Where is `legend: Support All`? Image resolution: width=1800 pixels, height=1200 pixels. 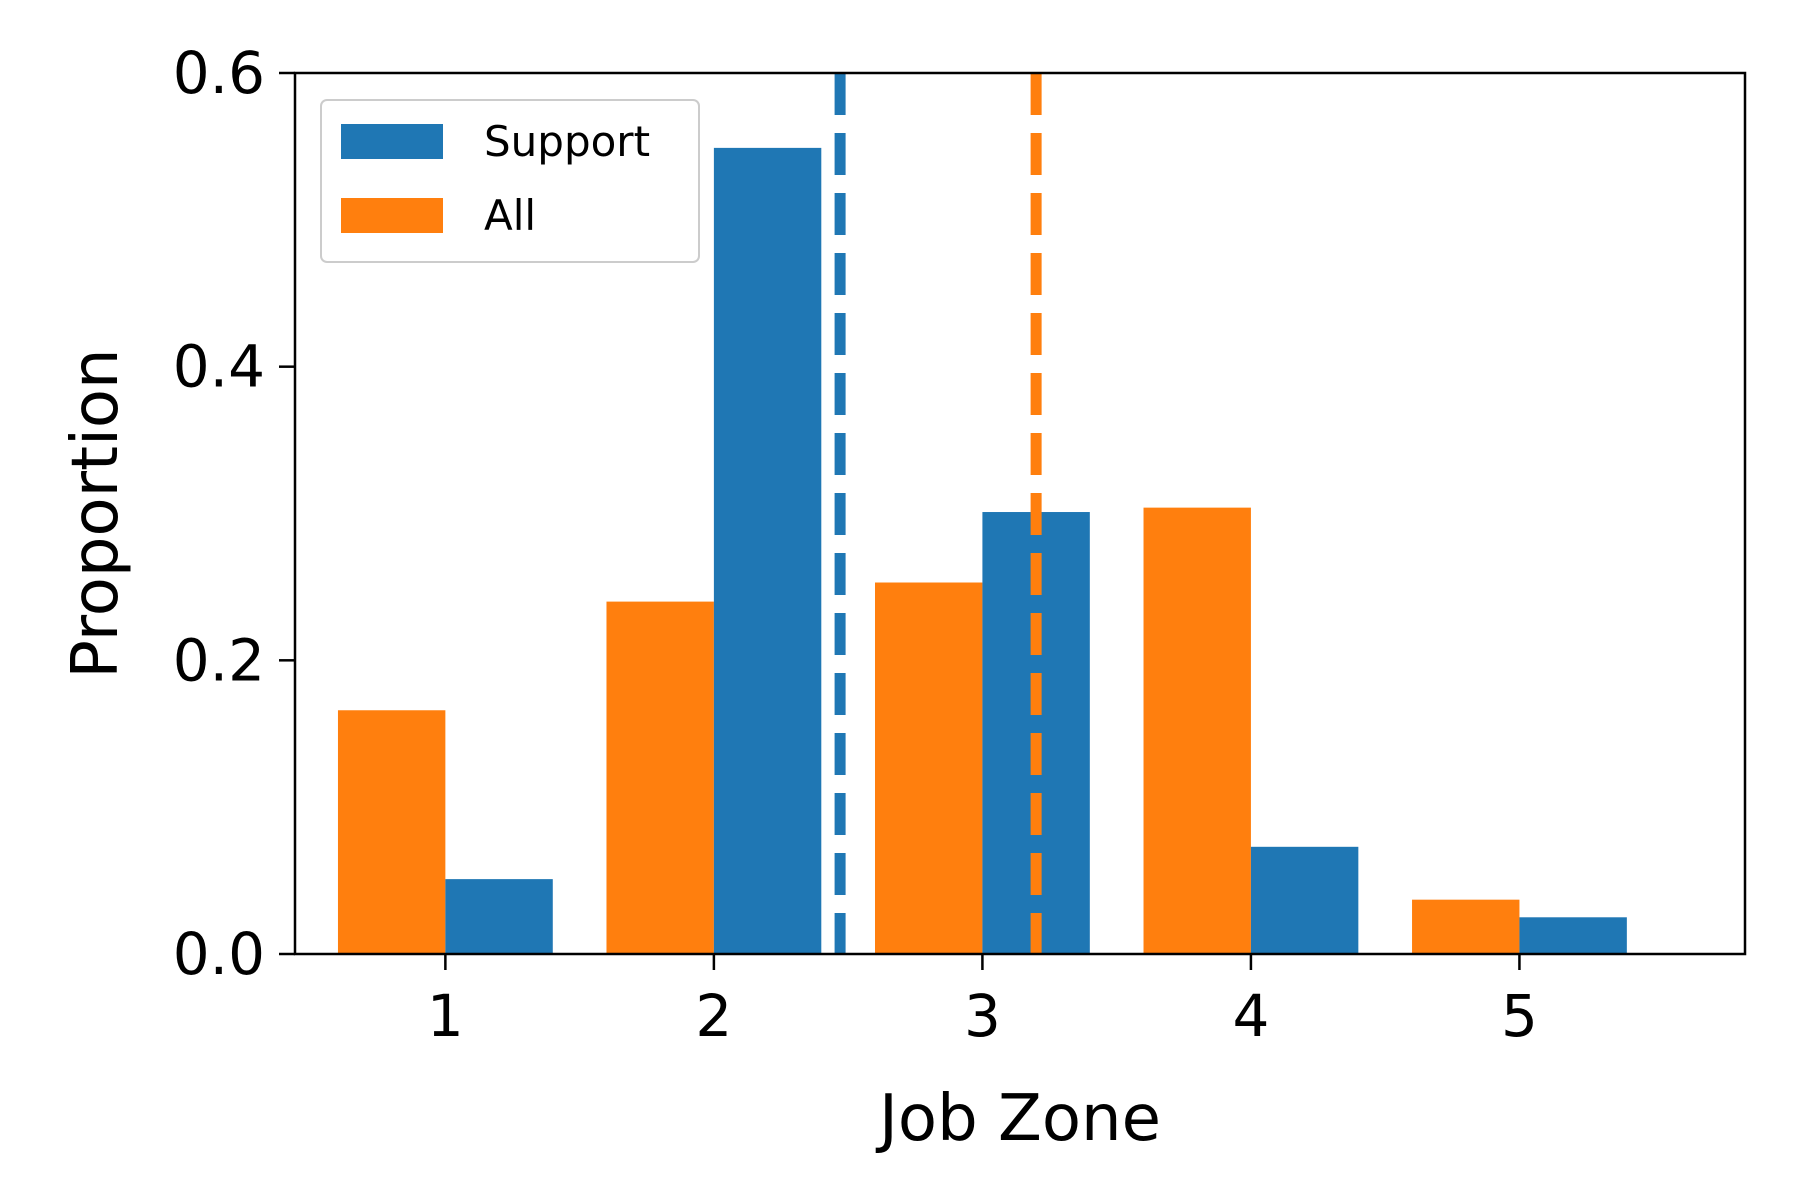
legend: Support All is located at coordinates (510, 181).